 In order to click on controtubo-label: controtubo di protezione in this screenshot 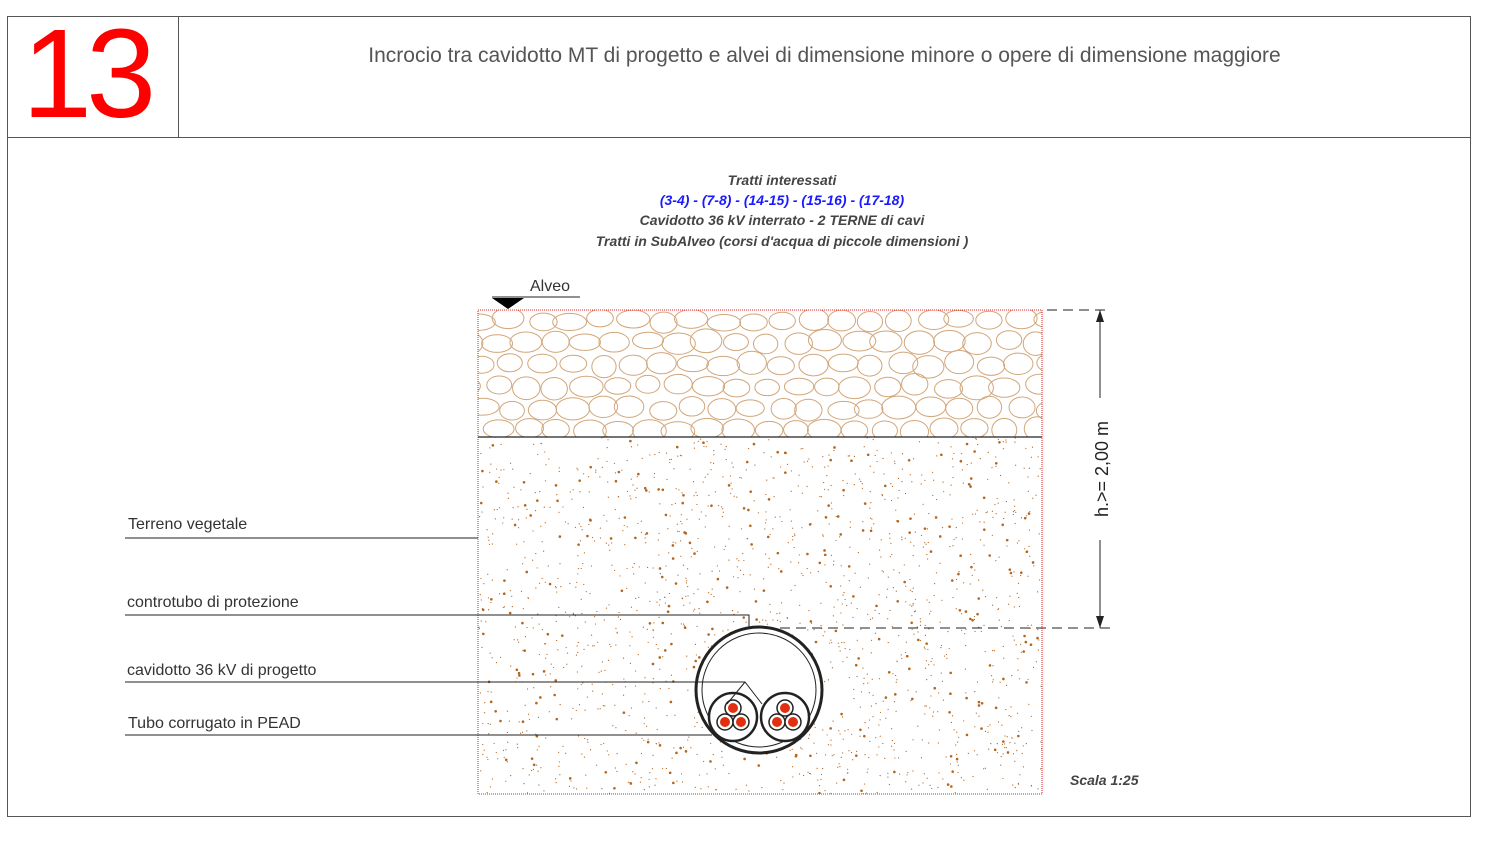, I will do `click(213, 602)`.